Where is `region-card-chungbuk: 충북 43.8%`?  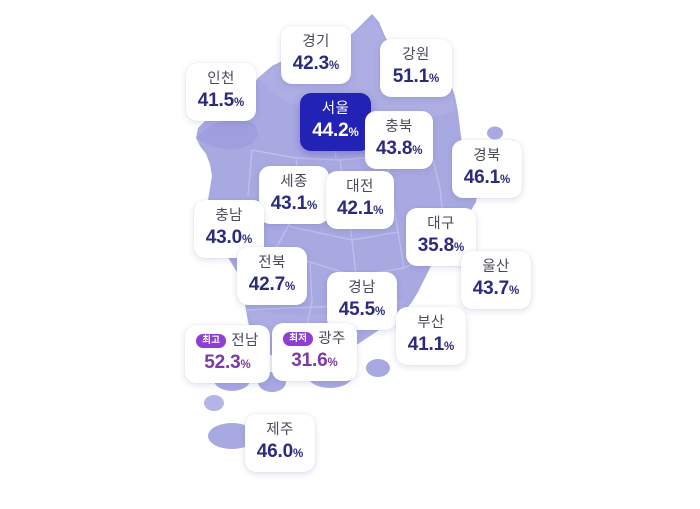
region-card-chungbuk: 충북 43.8% is located at coordinates (399, 140).